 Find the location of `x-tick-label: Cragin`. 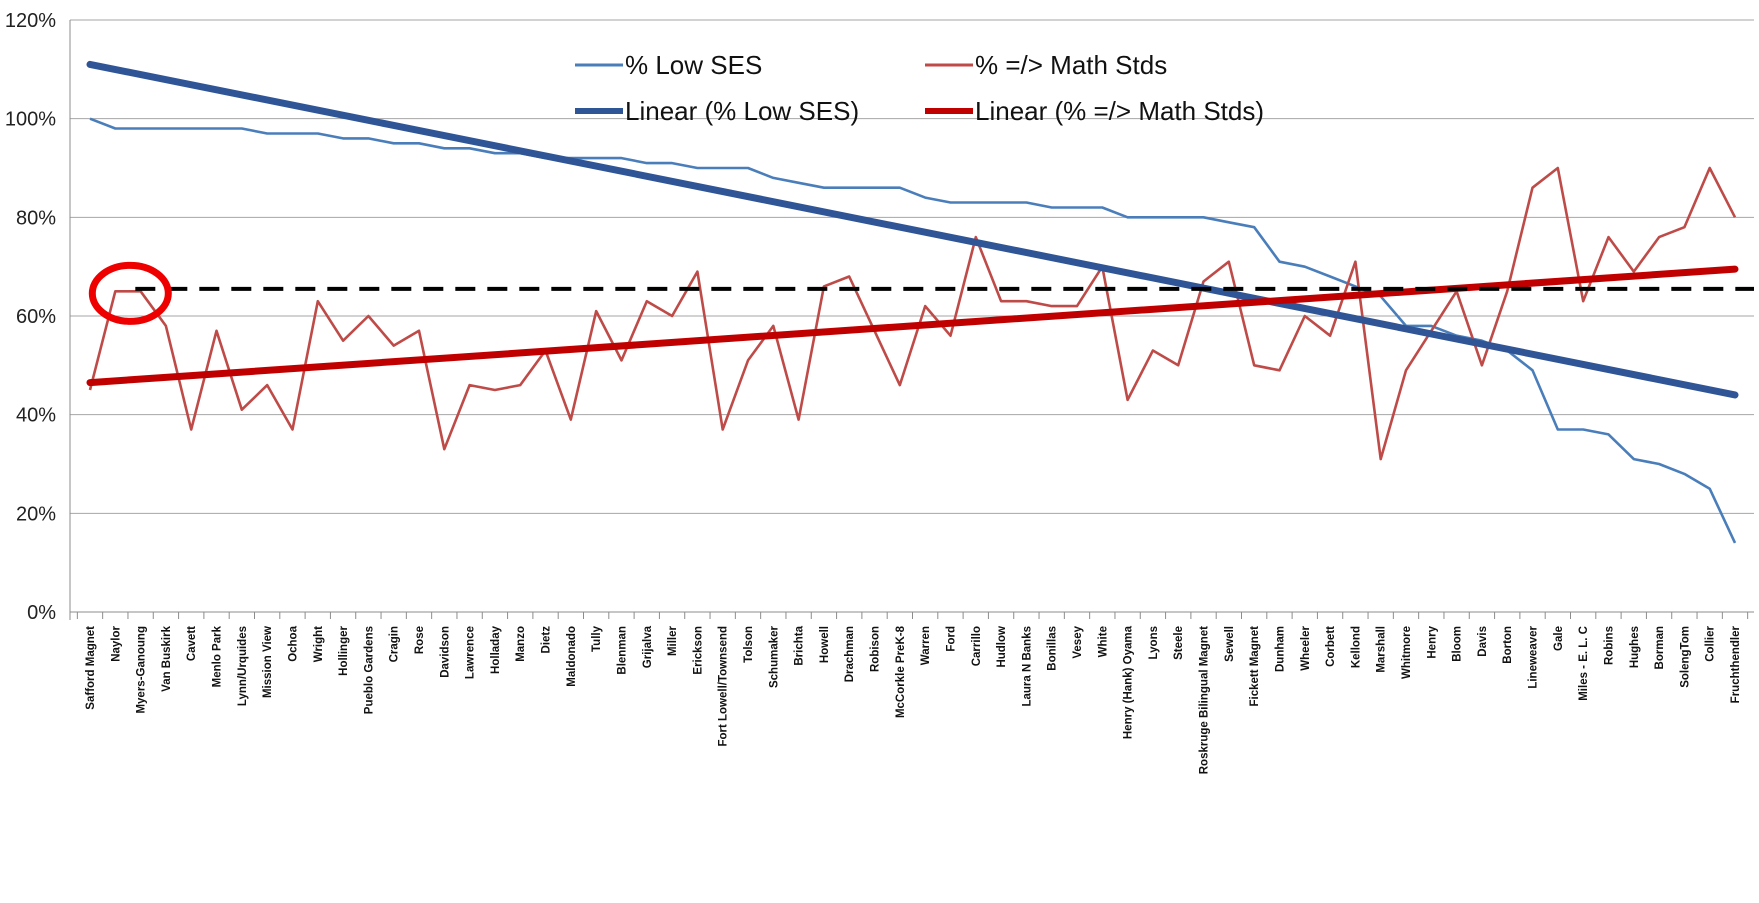

x-tick-label: Cragin is located at coordinates (395, 644).